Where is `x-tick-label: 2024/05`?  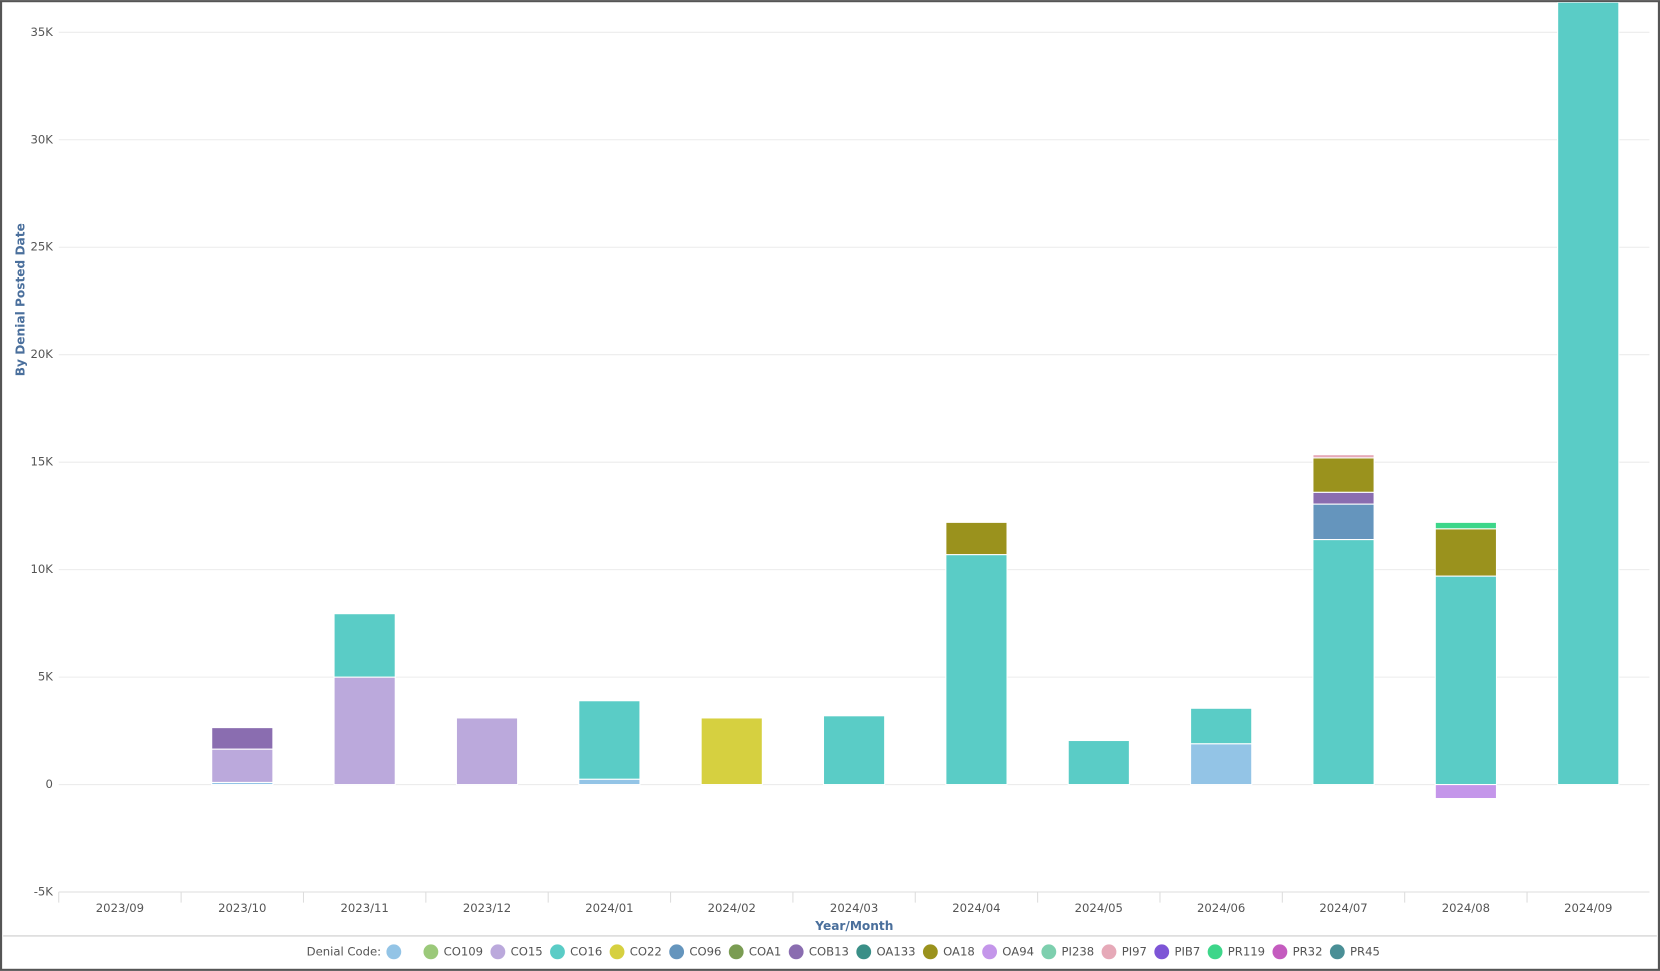 x-tick-label: 2024/05 is located at coordinates (1099, 908).